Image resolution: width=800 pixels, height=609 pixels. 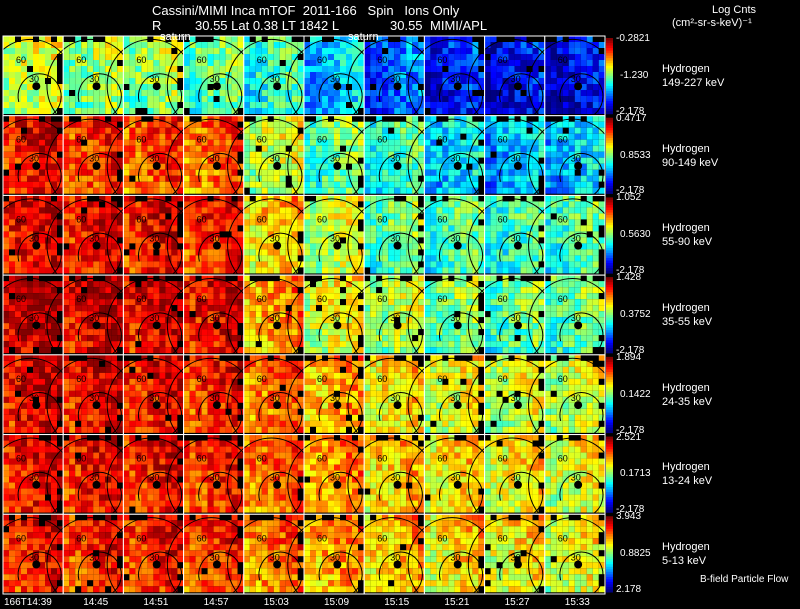 What do you see at coordinates (633, 38) in the screenshot?
I see `colorbar-max: -0.2821` at bounding box center [633, 38].